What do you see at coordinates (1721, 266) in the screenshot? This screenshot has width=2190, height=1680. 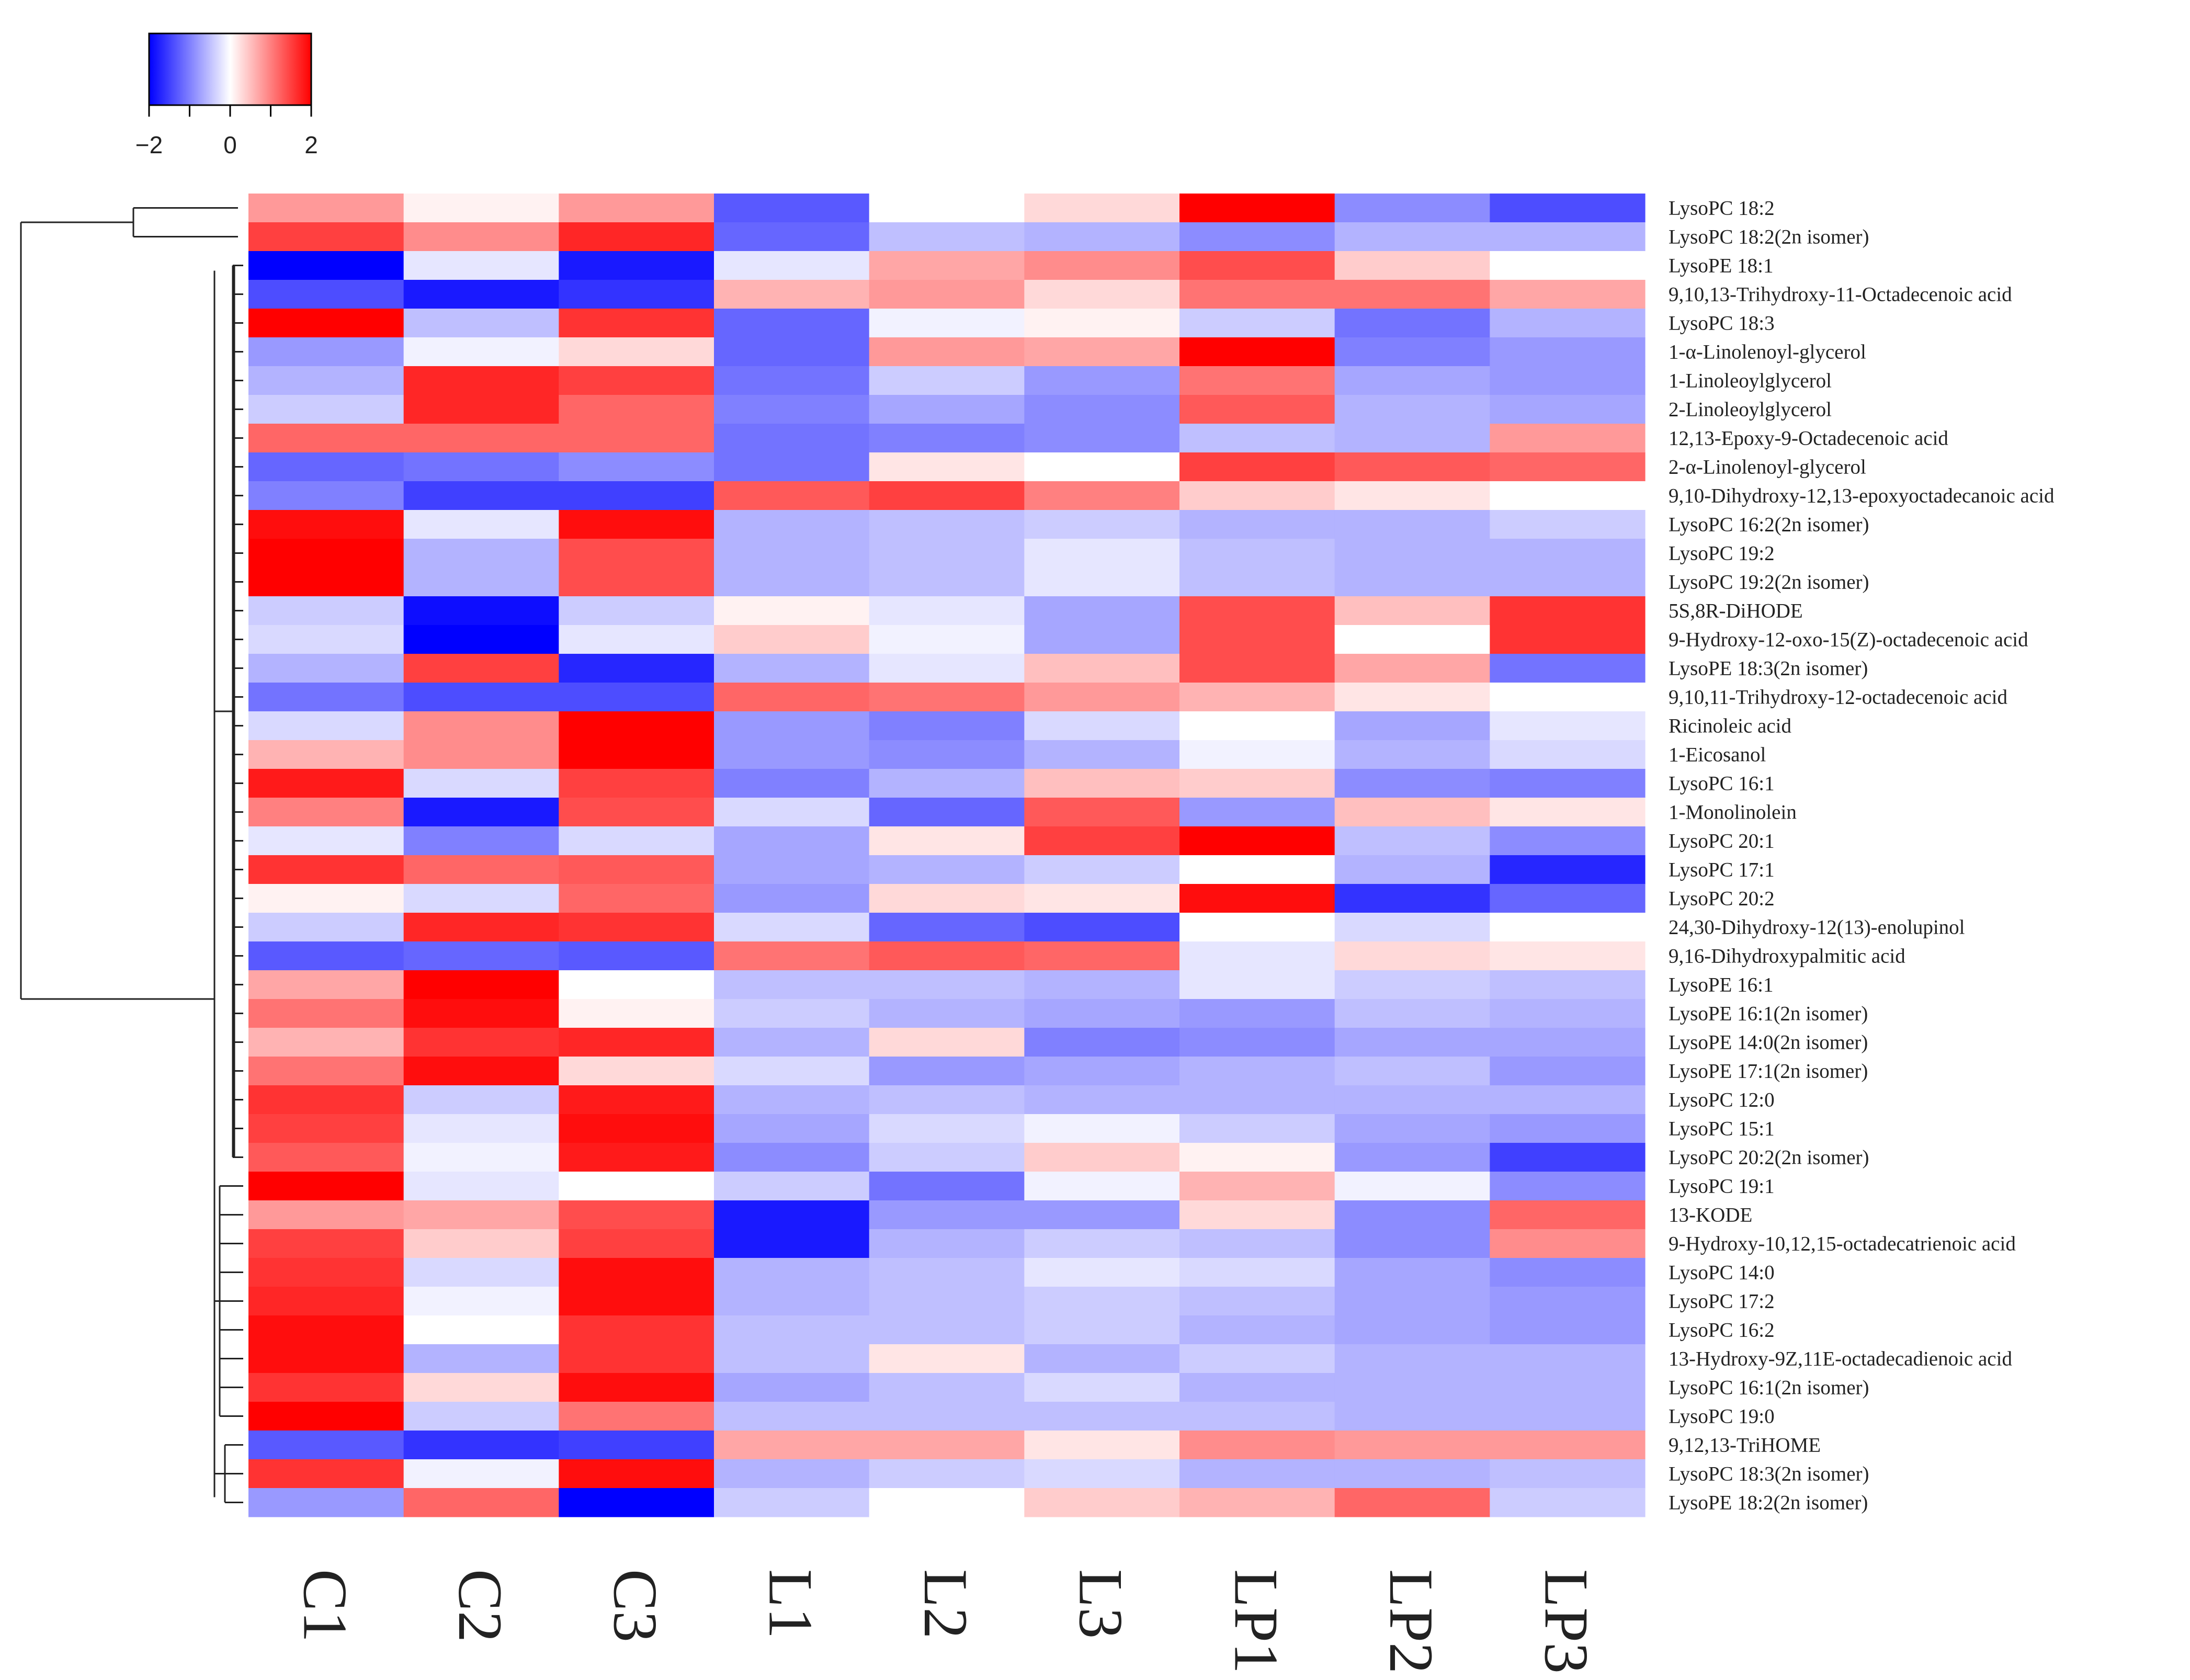 I see `row-label: LysoPE 18:1` at bounding box center [1721, 266].